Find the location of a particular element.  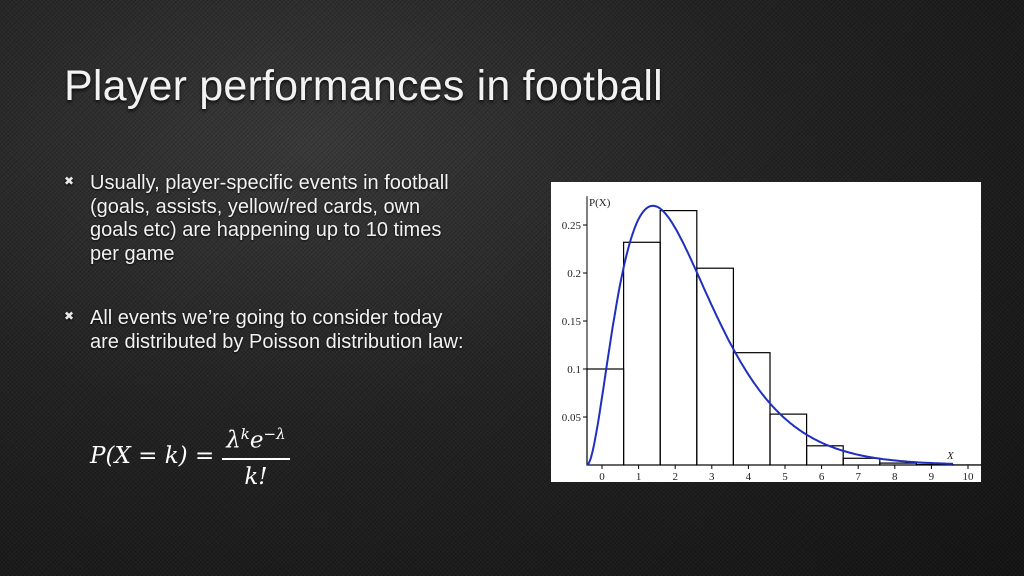

x-tick-label: 6 is located at coordinates (822, 476).